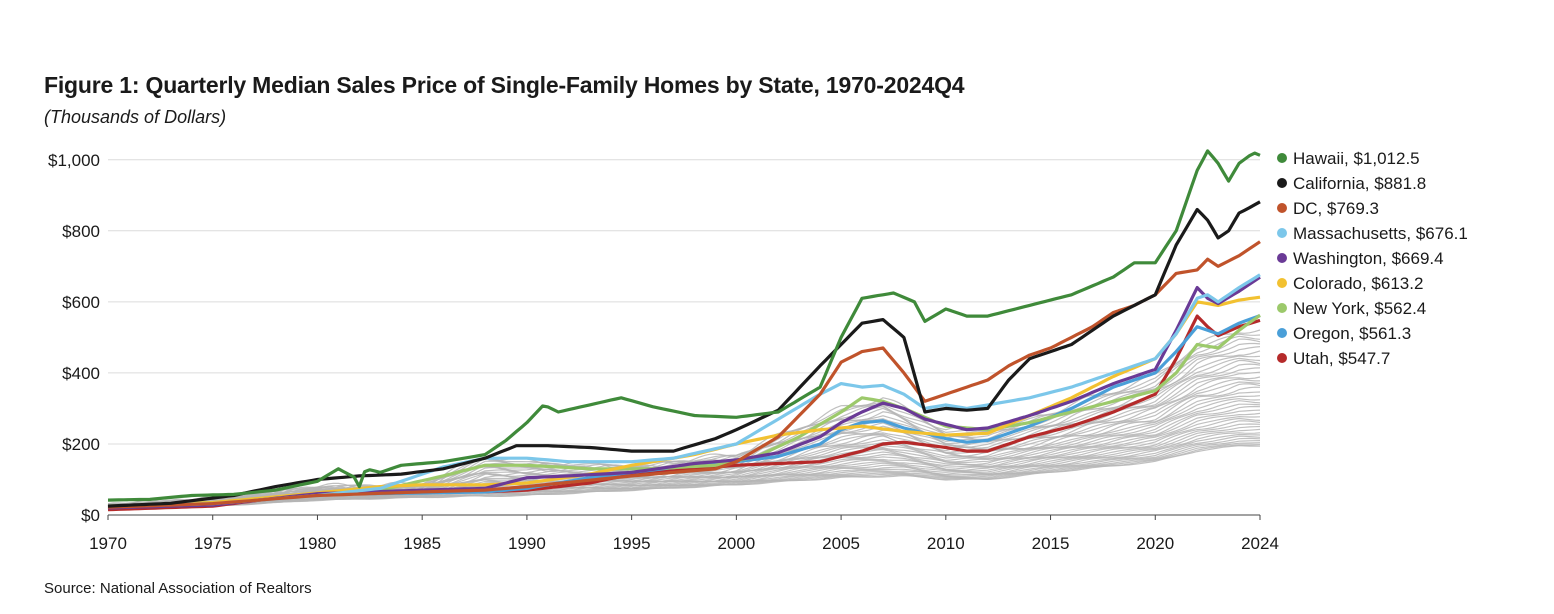  I want to click on legend-marker-california, so click(1282, 183).